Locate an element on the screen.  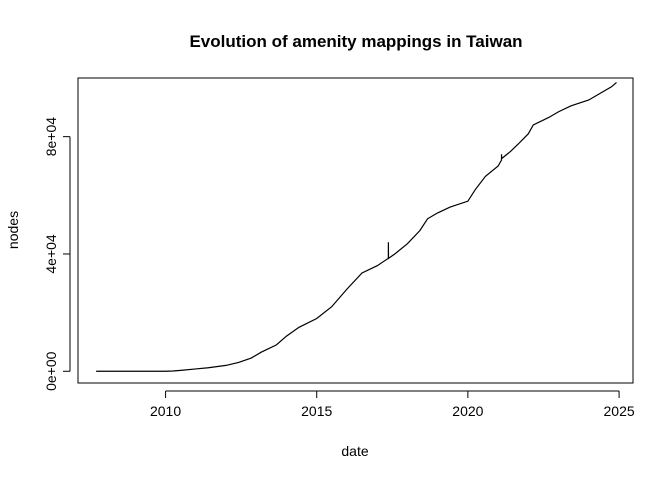
x-axis: 2010 2015 2020 2025 is located at coordinates (392, 404).